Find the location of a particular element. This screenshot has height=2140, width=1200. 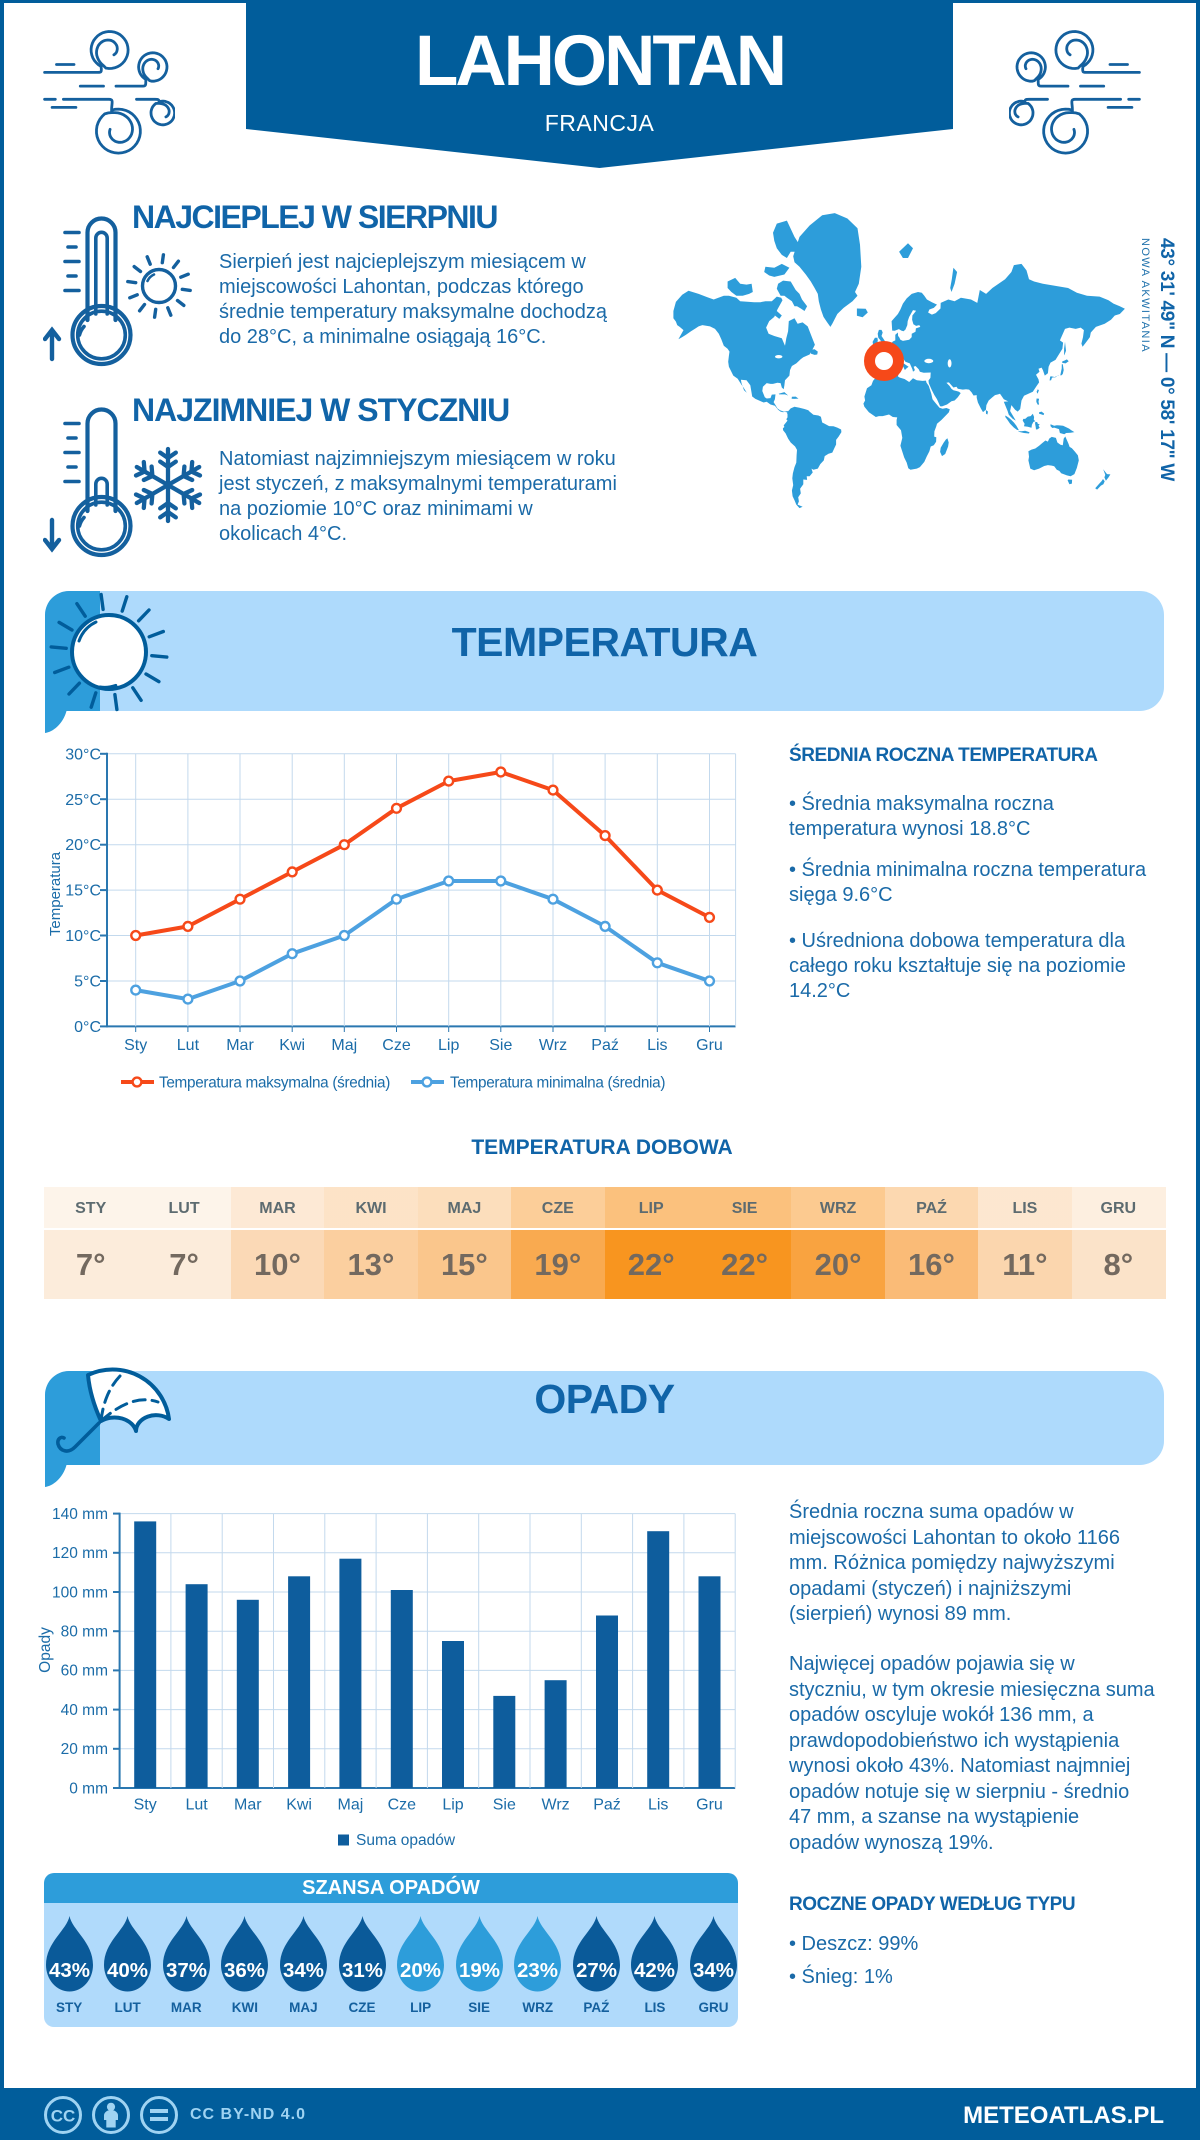

svg-text: 42% is located at coordinates (654, 1970).